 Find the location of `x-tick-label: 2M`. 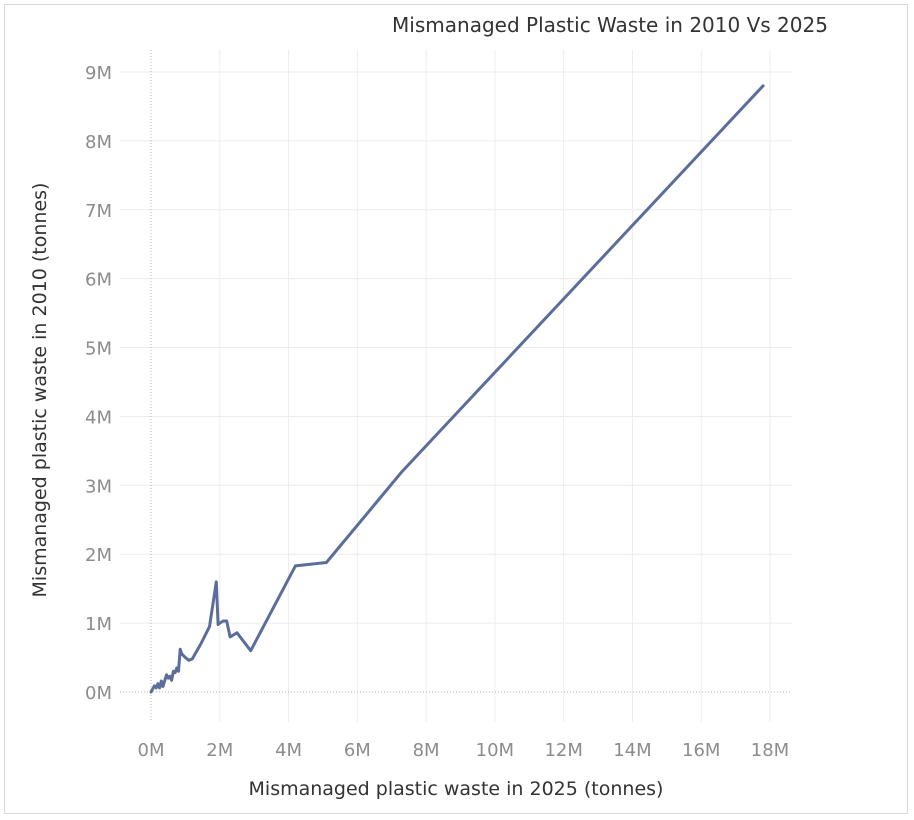

x-tick-label: 2M is located at coordinates (219, 750).